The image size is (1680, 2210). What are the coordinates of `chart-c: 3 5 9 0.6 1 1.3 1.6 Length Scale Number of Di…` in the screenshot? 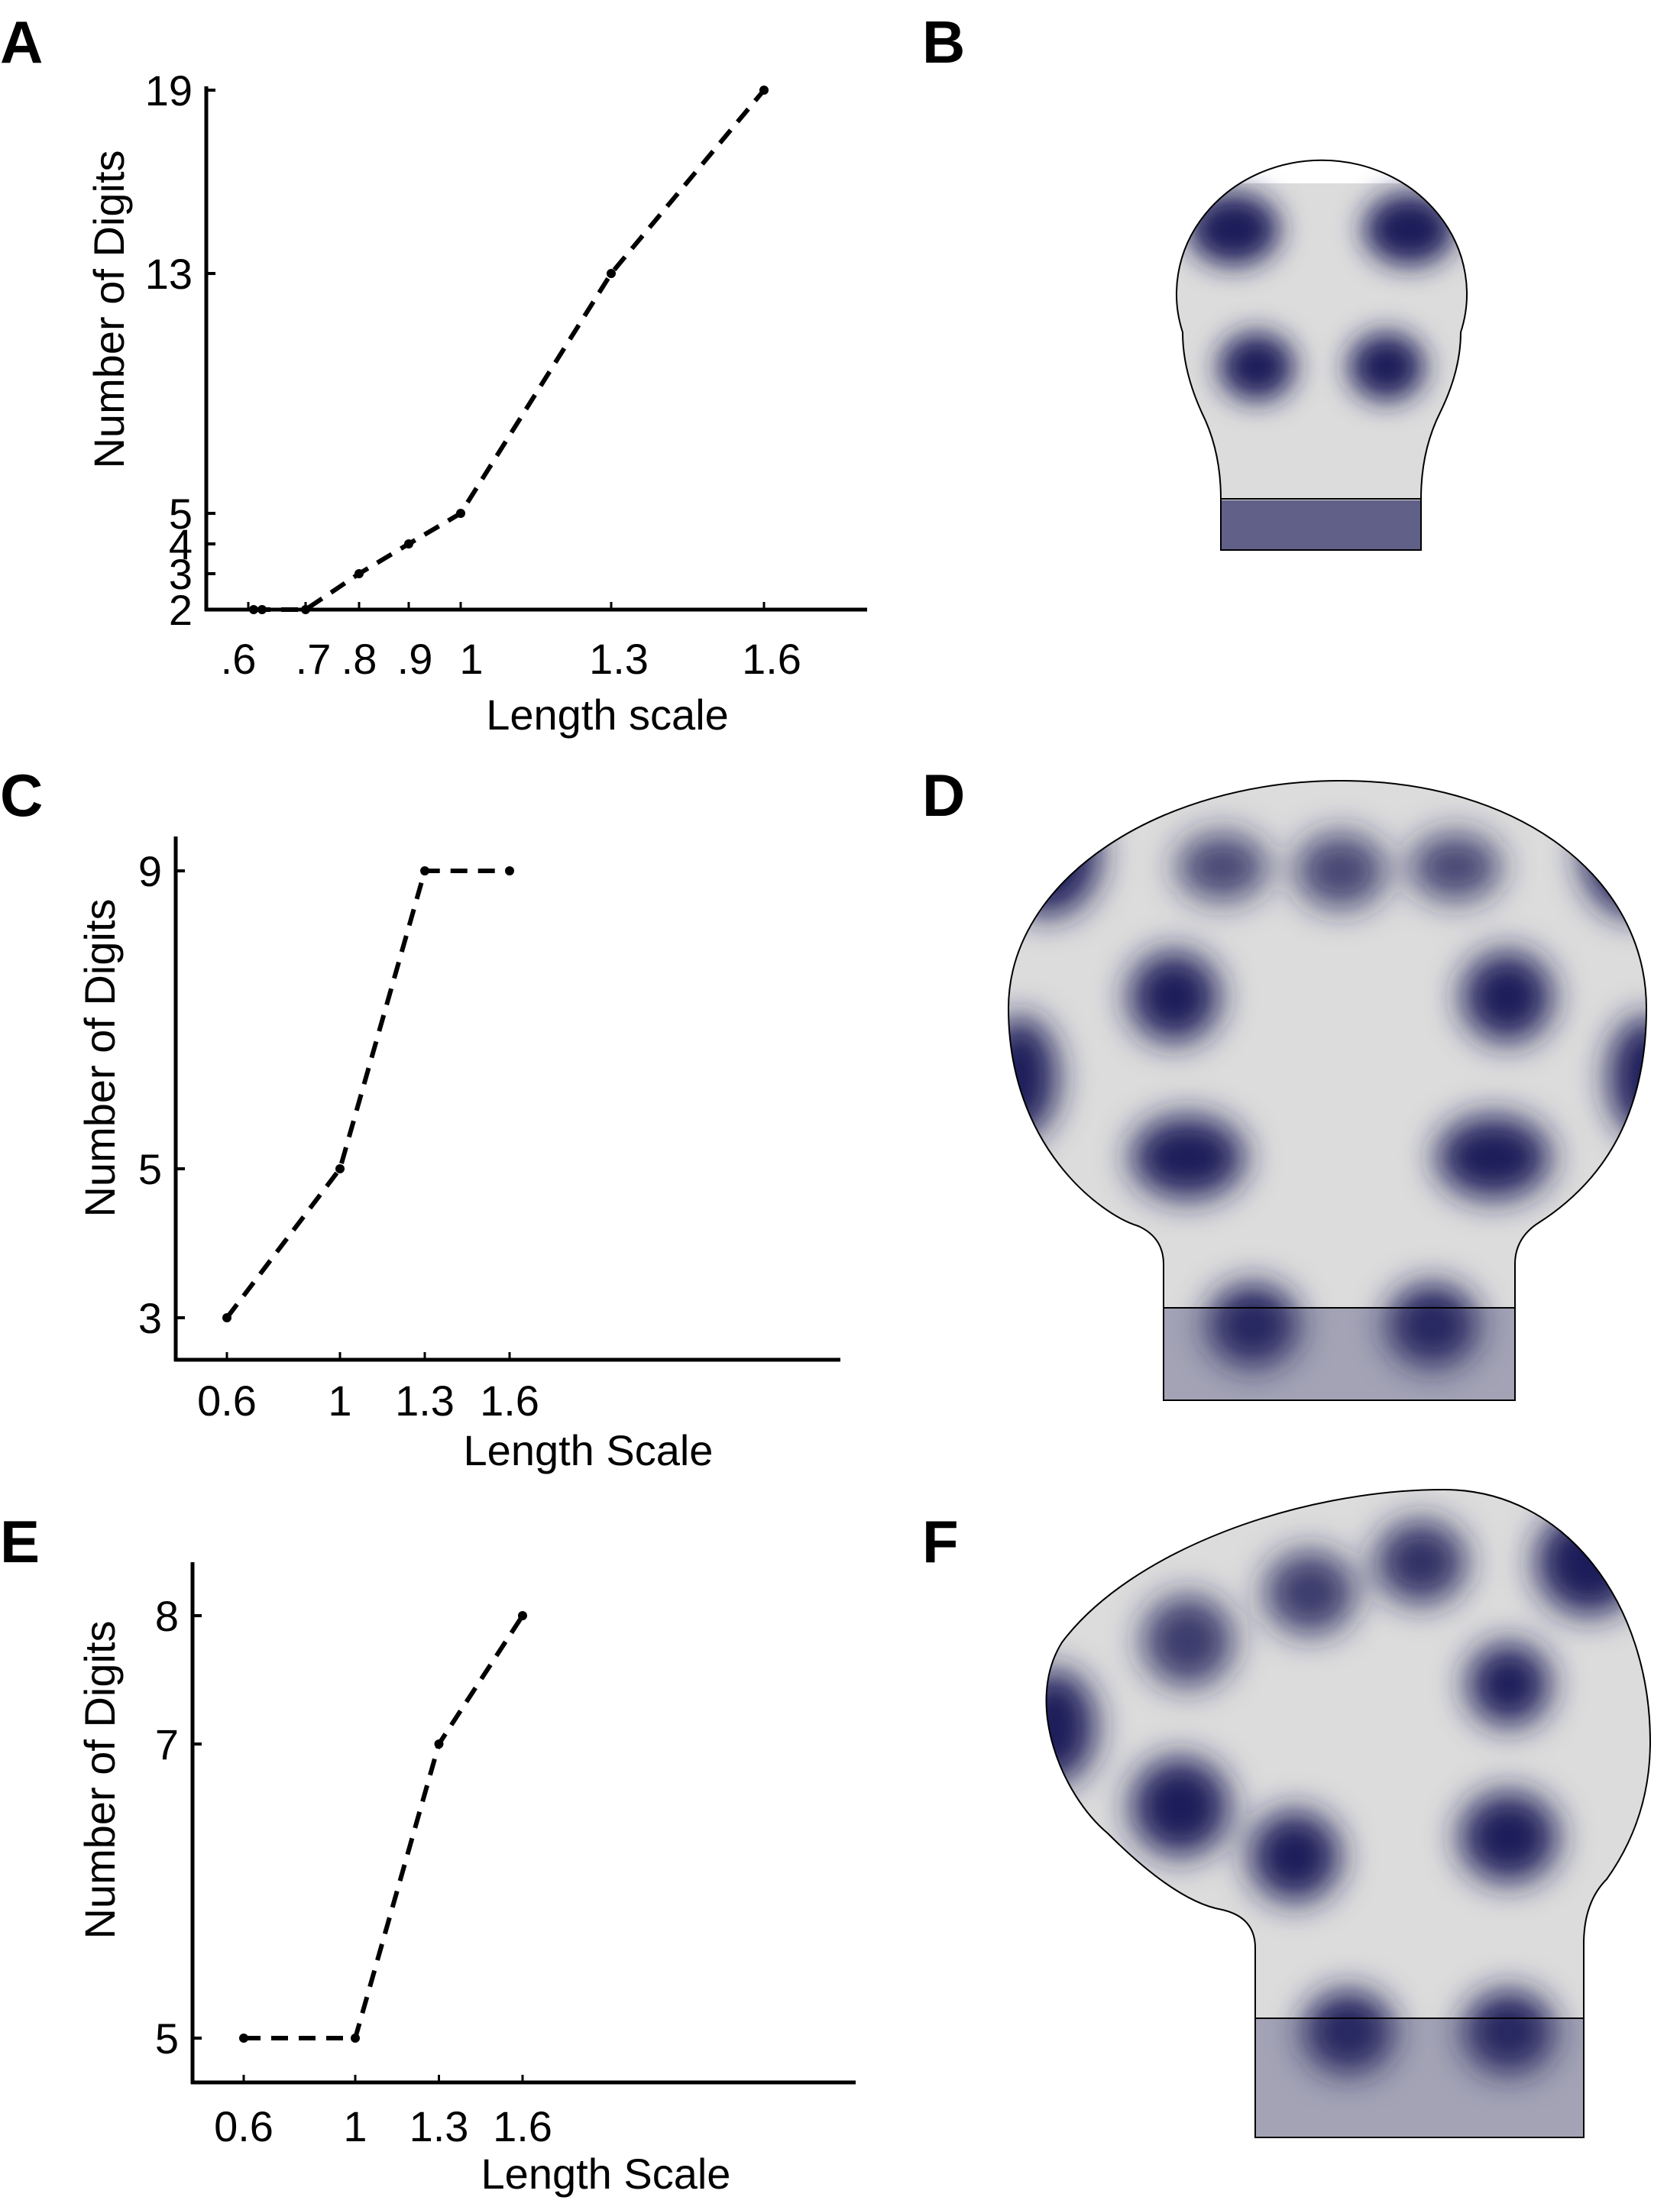 It's located at (458, 1155).